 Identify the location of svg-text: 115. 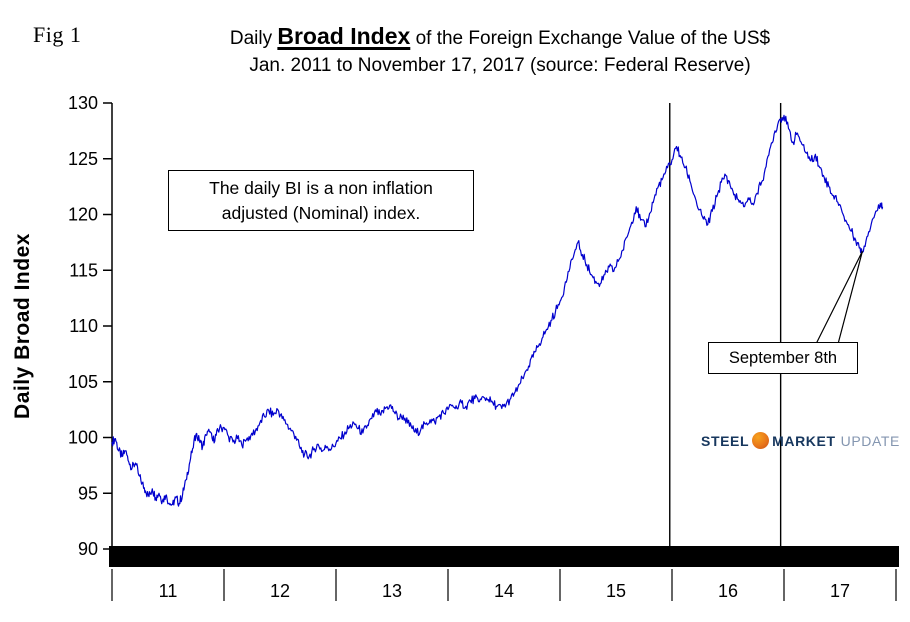
(83, 270).